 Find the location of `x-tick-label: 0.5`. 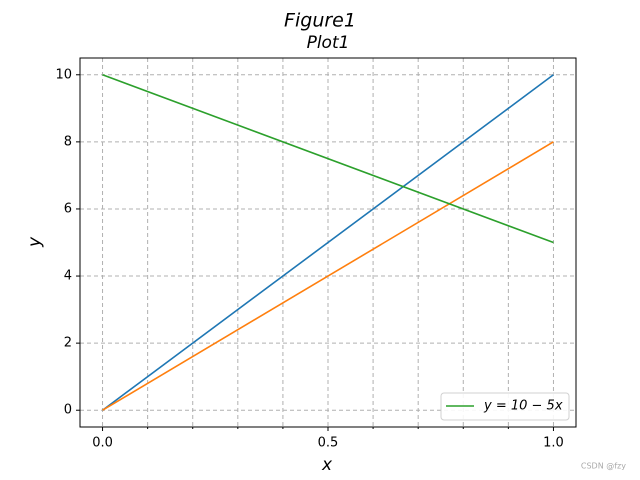

x-tick-label: 0.5 is located at coordinates (328, 443).